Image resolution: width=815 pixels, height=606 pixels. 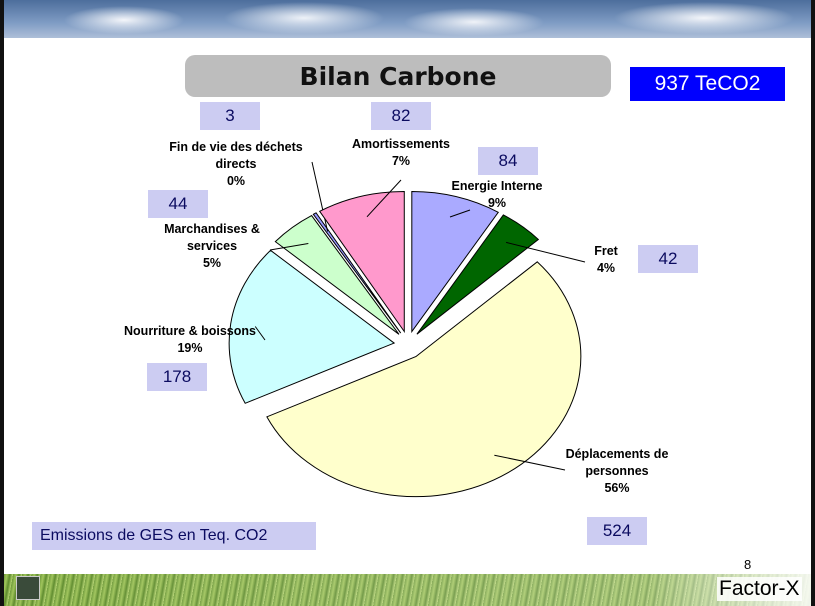 I want to click on slice-label: Fin de vie des déchets directs 0%, so click(x=236, y=164).